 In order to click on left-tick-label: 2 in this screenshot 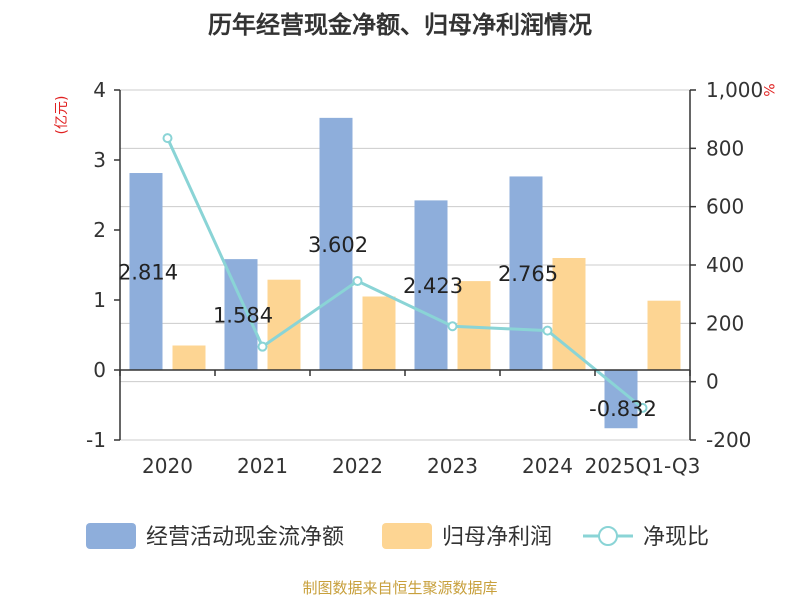, I will do `click(99, 230)`.